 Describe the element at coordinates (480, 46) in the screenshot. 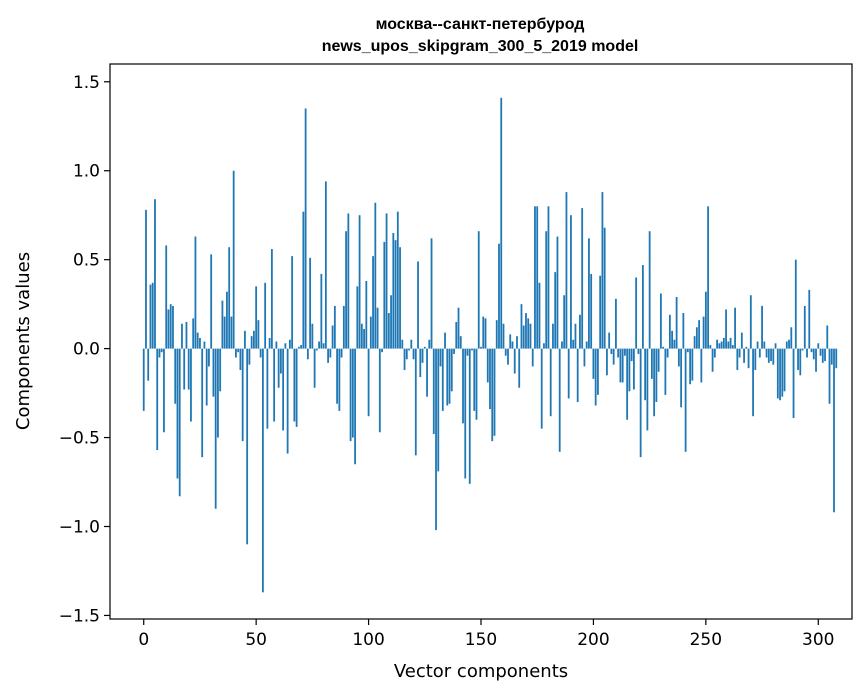

I see `chart-title-line-2: news_upos_skipgram_300_5_2019 model` at that location.